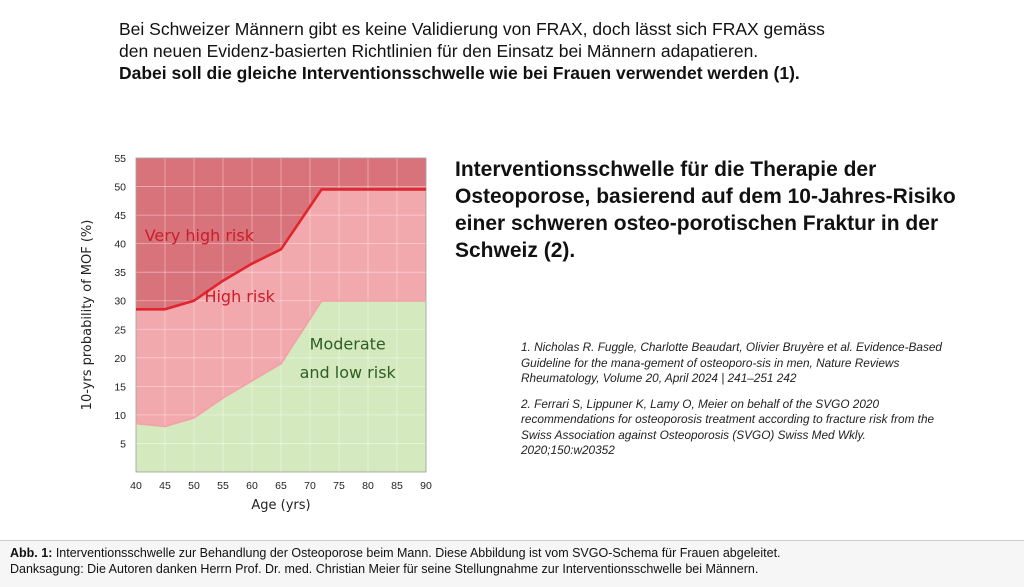 Image resolution: width=1024 pixels, height=587 pixels. I want to click on zone-high-area, so click(281, 308).